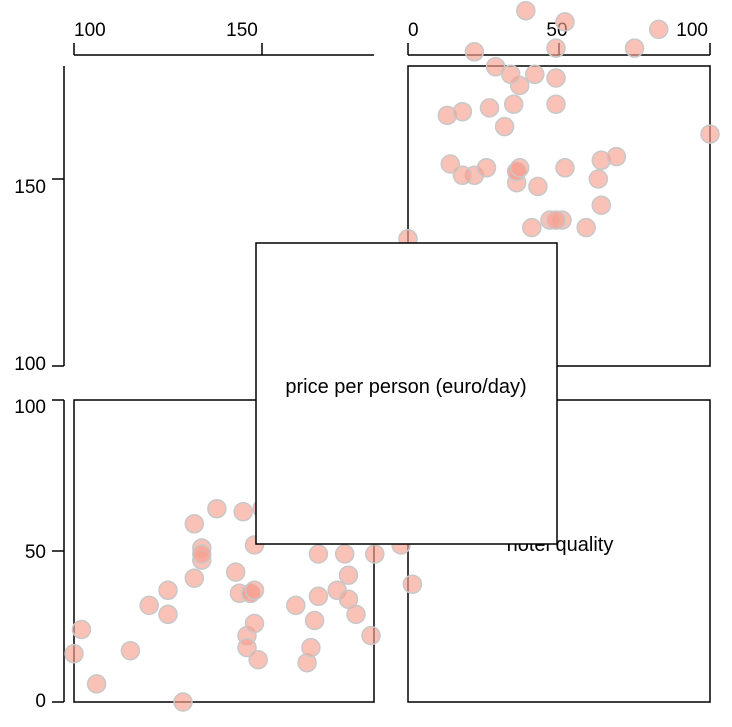 The image size is (732, 727). Describe the element at coordinates (223, 38) in the screenshot. I see `top-axis-left: 100 150` at that location.